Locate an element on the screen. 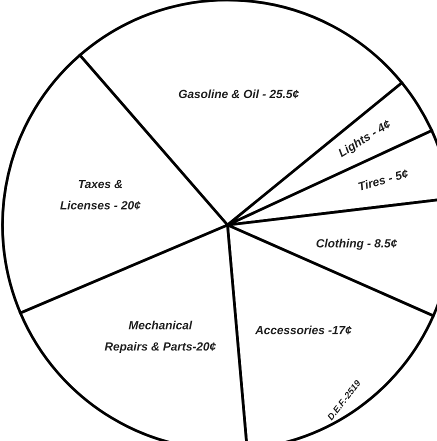 This screenshot has height=441, width=437. slice-label: Mechanical Repairs & Parts-20¢ is located at coordinates (160, 336).